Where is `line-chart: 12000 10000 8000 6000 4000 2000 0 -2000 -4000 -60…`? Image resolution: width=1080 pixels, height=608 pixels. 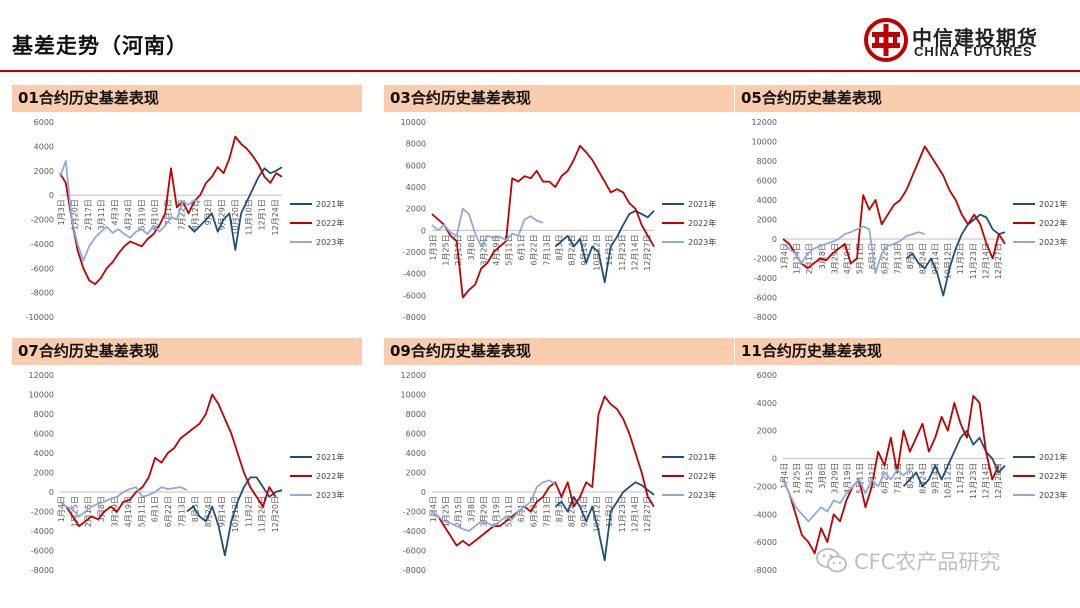
line-chart: 12000 10000 8000 6000 4000 2000 0 -2000 -4000 -60… is located at coordinates (559, 473).